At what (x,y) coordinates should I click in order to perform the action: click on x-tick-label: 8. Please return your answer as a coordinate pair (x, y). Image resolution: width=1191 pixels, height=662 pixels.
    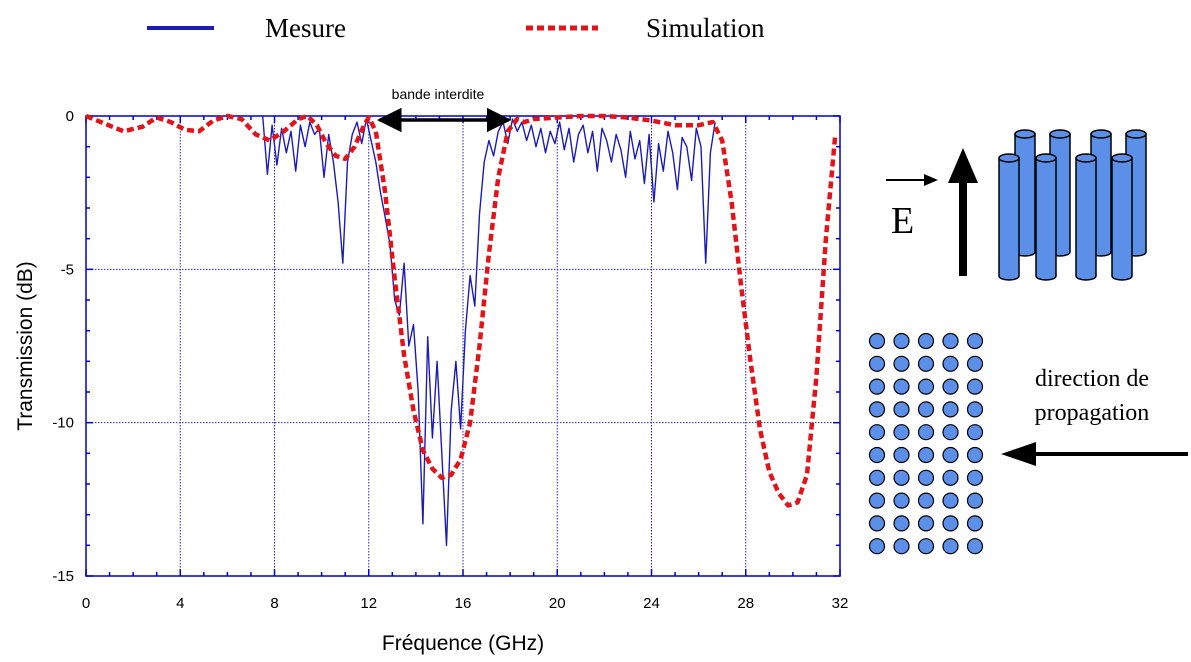
    Looking at the image, I should click on (274, 603).